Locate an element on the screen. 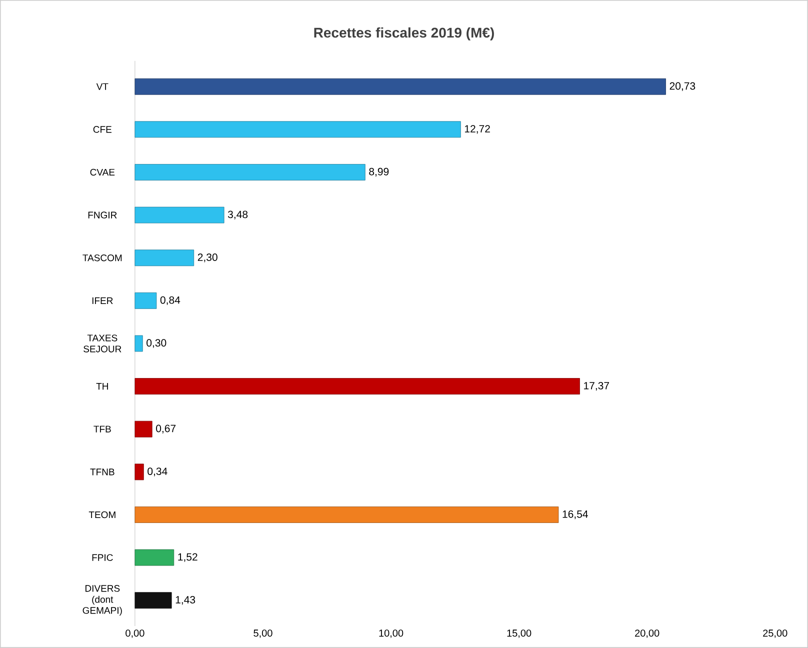 The height and width of the screenshot is (648, 808). data-label: 17,37 is located at coordinates (596, 386).